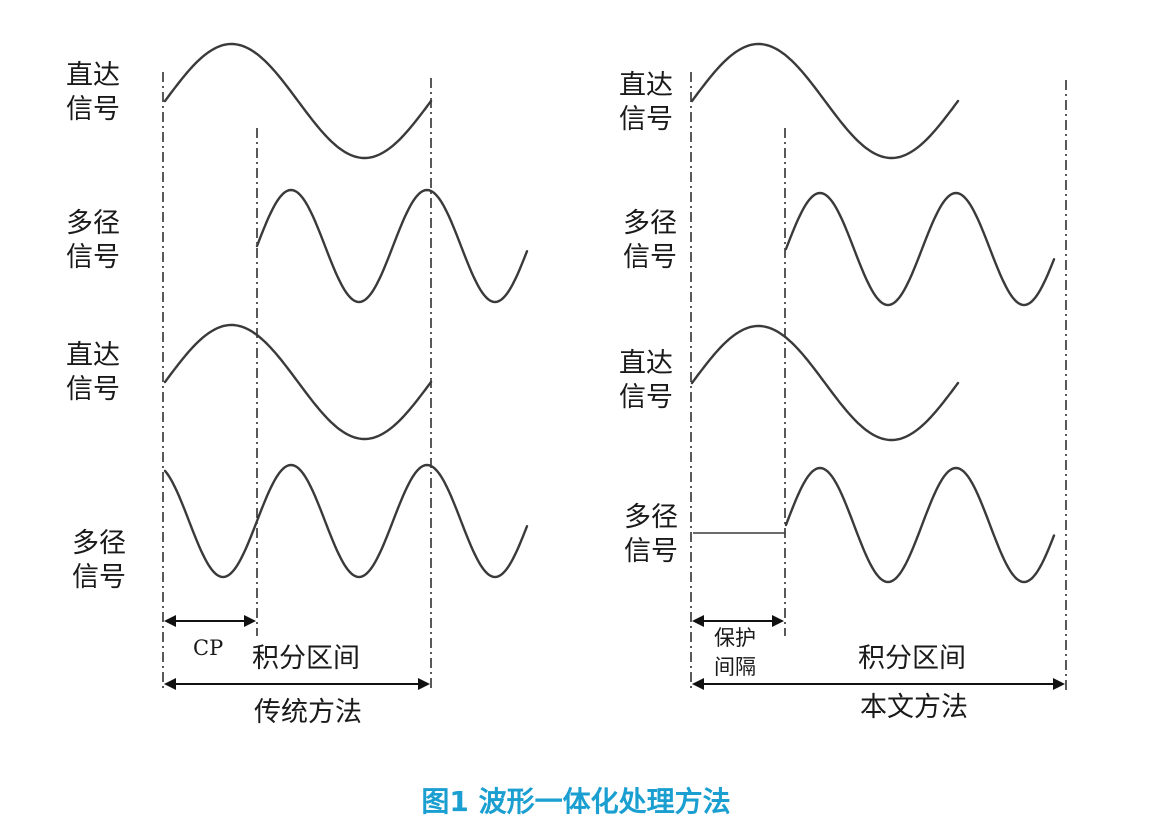 The image size is (1152, 840). Describe the element at coordinates (93, 257) in the screenshot. I see `left-label-2-line2: 信号` at that location.